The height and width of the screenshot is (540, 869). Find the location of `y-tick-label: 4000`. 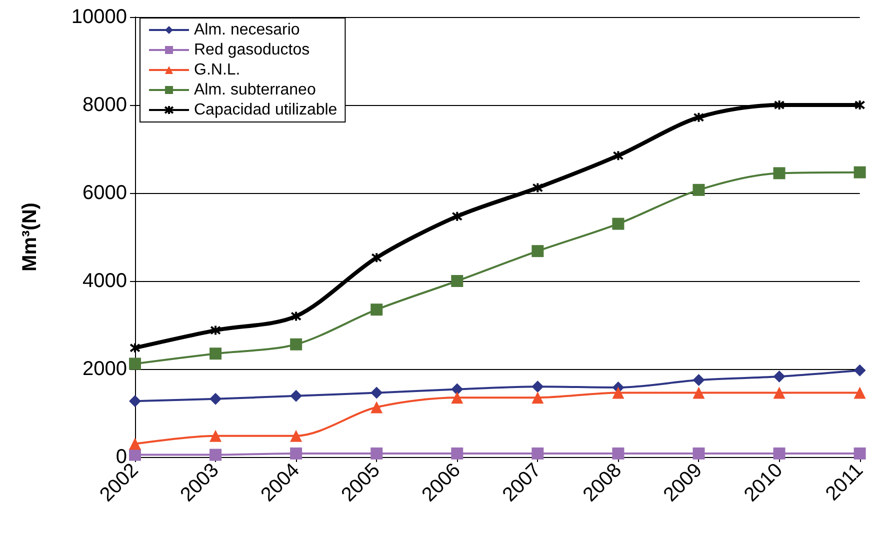

y-tick-label: 4000 is located at coordinates (104, 281).